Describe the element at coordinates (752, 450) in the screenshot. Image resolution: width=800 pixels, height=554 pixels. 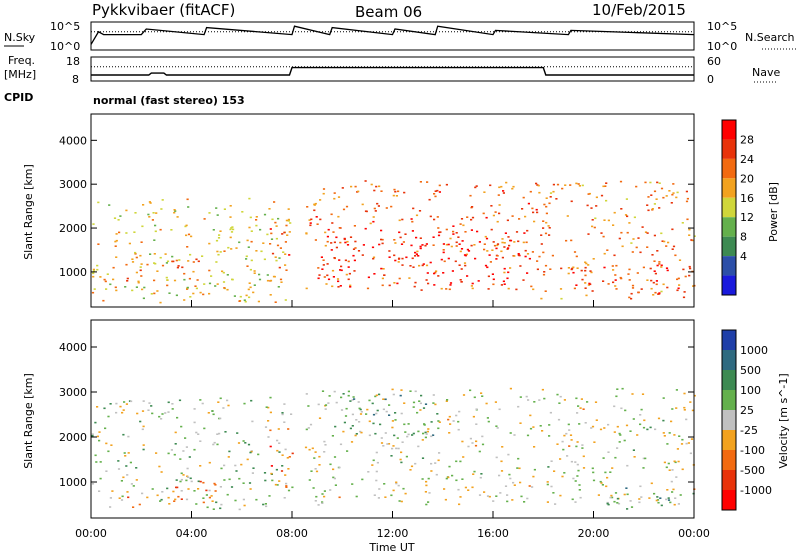
I see `colorbar-tick-label: -100` at that location.